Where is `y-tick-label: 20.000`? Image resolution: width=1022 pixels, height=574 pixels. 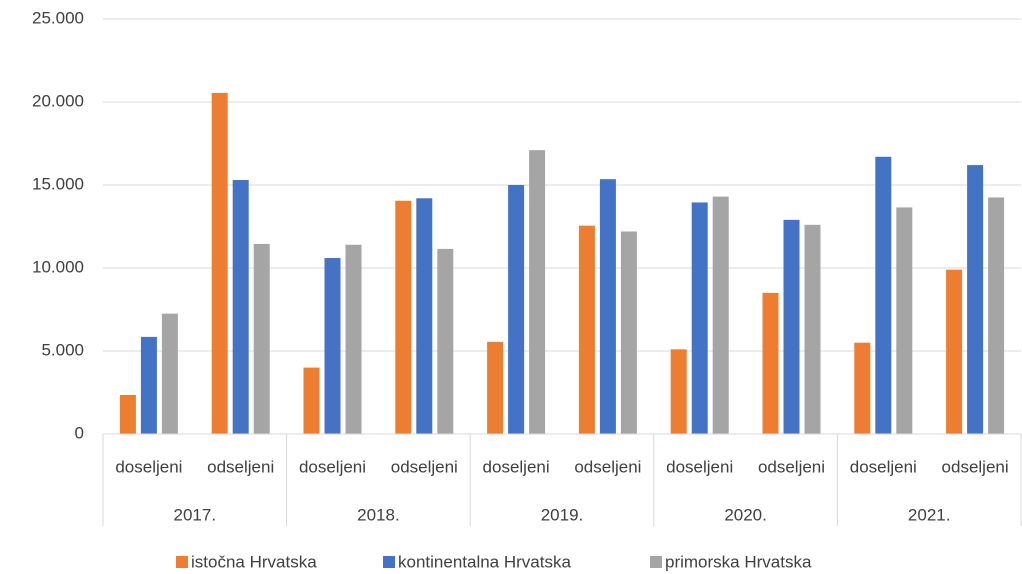 y-tick-label: 20.000 is located at coordinates (58, 100).